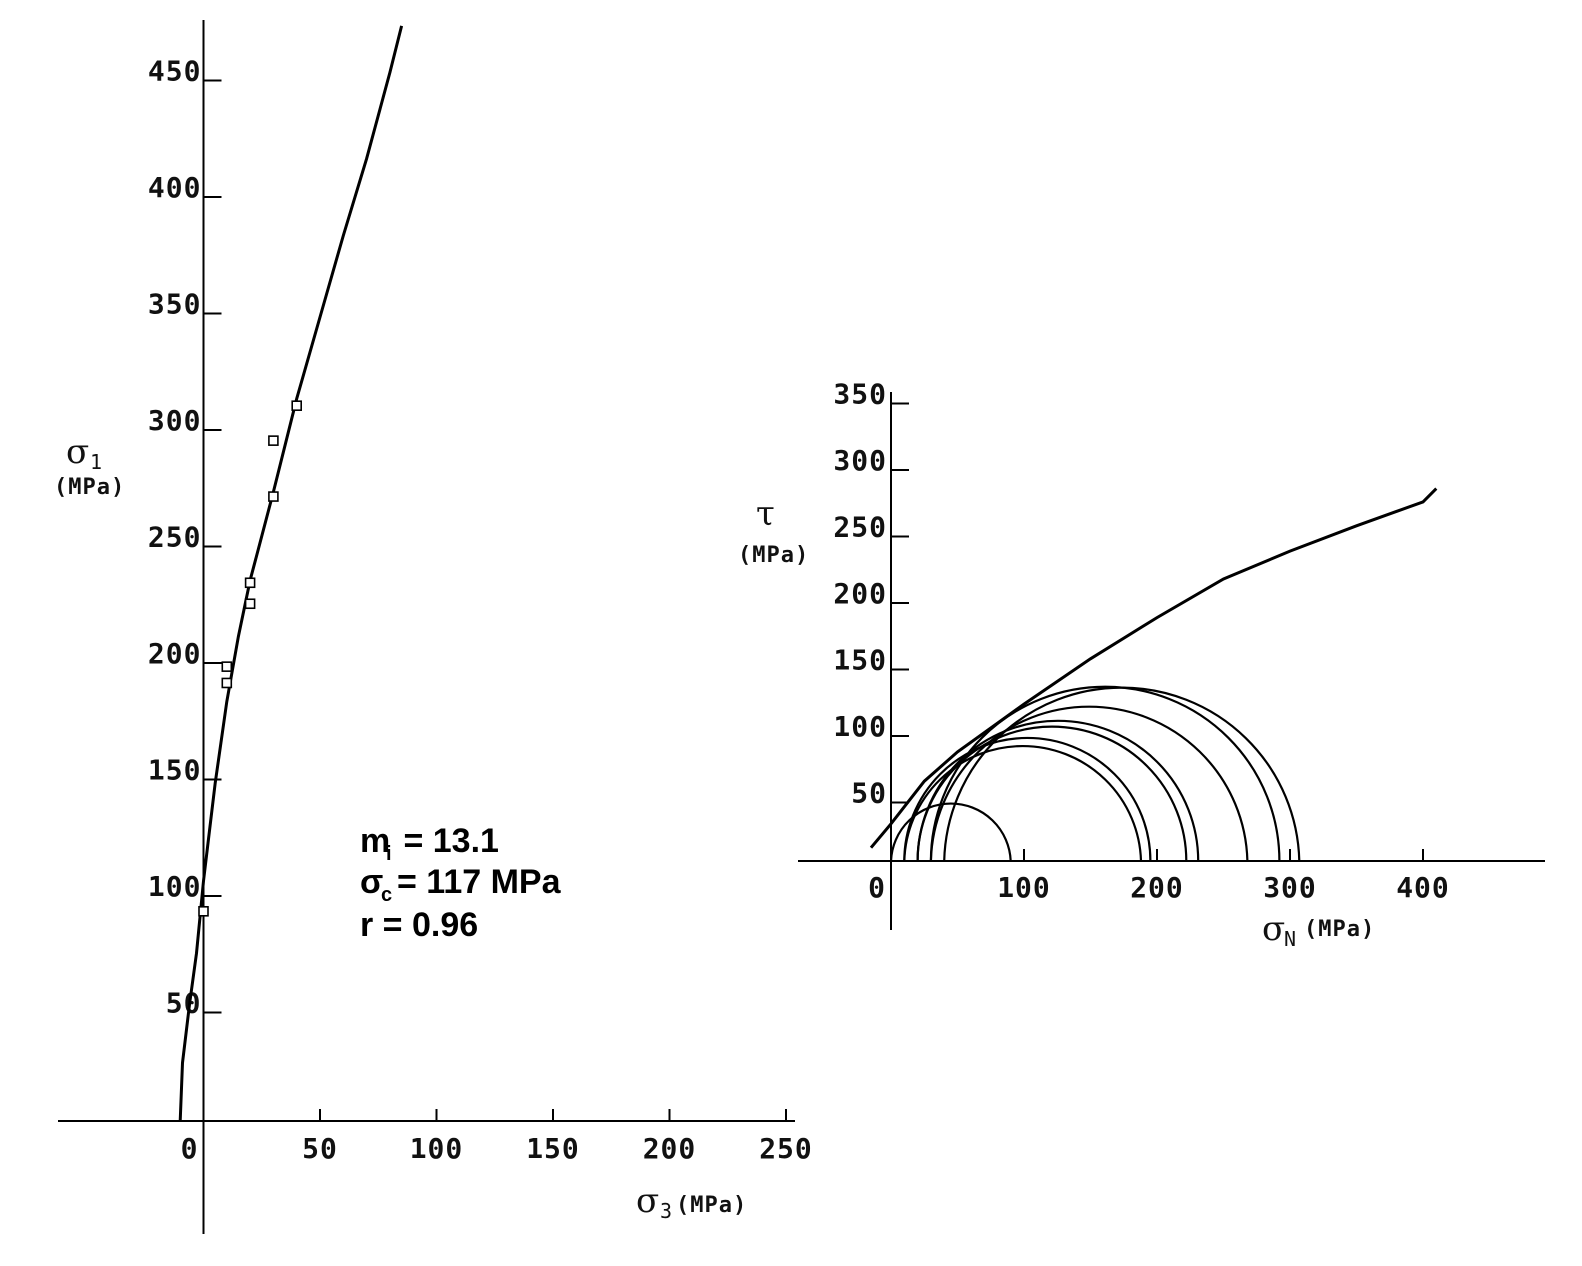 This screenshot has height=1266, width=1582. What do you see at coordinates (175, 770) in the screenshot?
I see `left-y-tick-label: 150` at bounding box center [175, 770].